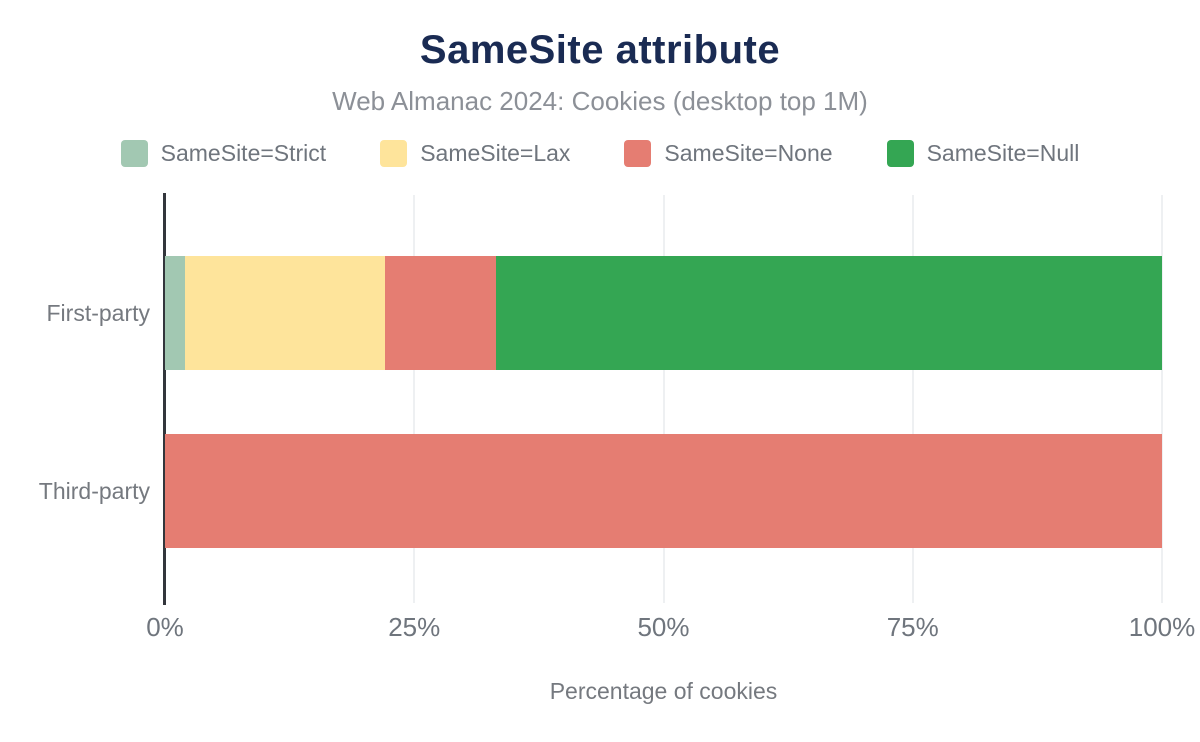  What do you see at coordinates (495, 153) in the screenshot?
I see `legend-label: SameSite=Lax` at bounding box center [495, 153].